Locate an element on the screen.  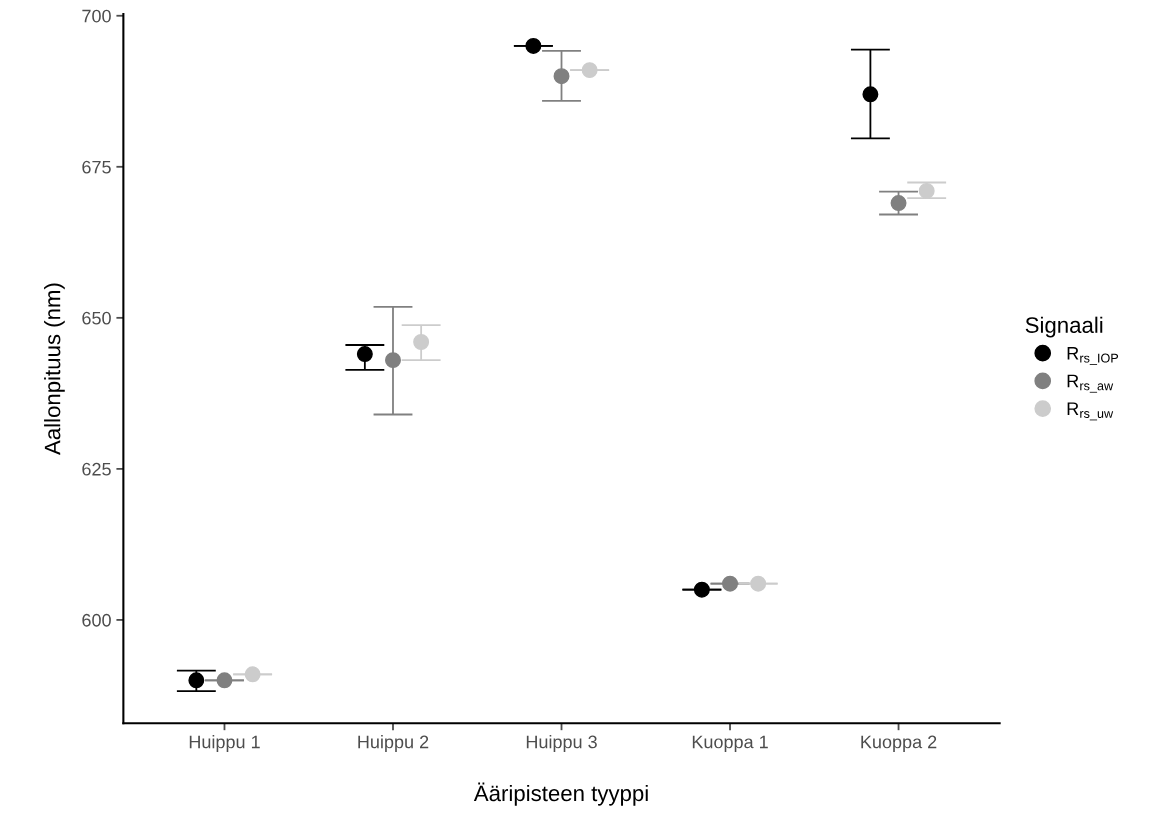
legend-label: R$_{rs_aw}$ is located at coordinates (1090, 383).